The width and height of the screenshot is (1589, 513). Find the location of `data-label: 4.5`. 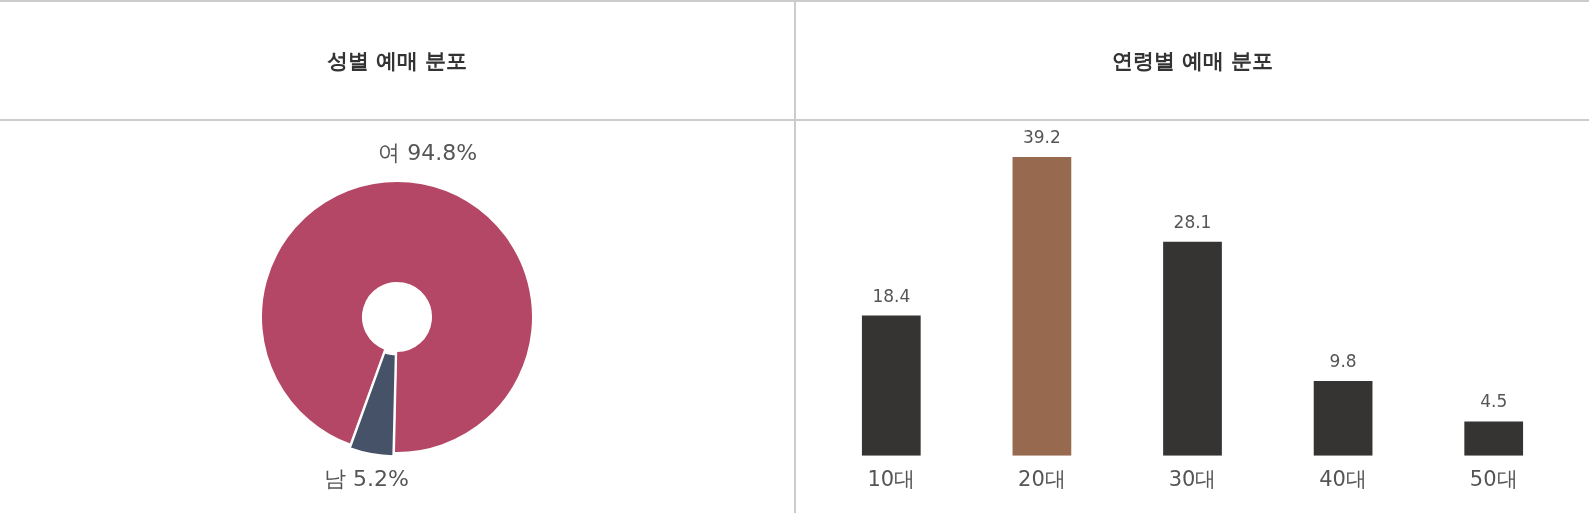

data-label: 4.5 is located at coordinates (1494, 401).